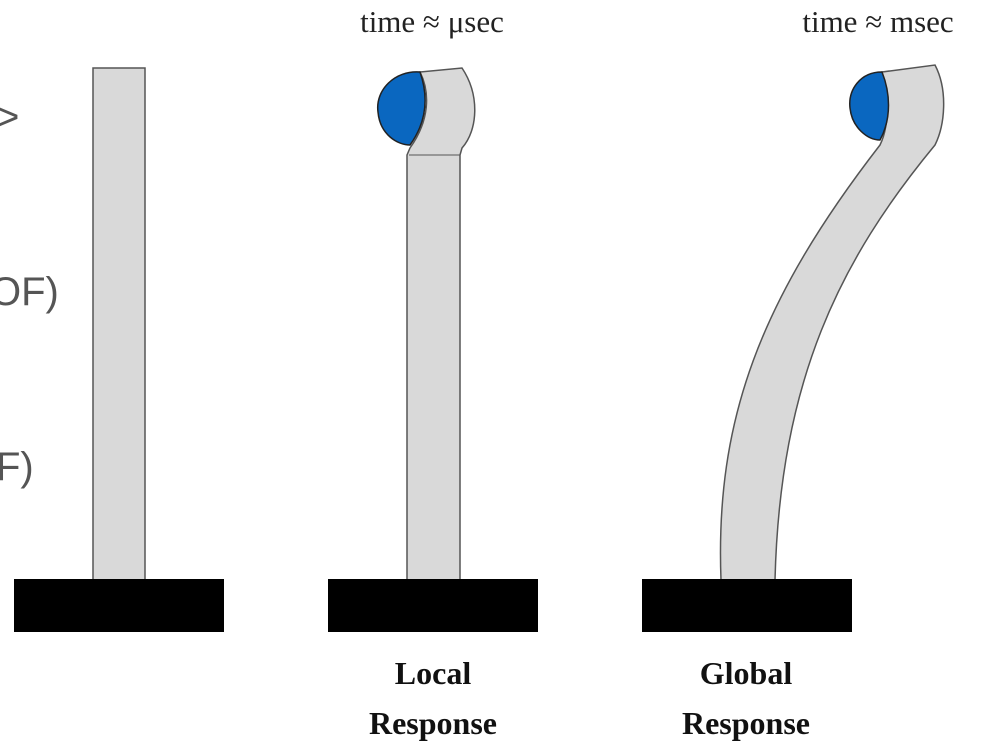 Image resolution: width=982 pixels, height=742 pixels. I want to click on side-label: F), so click(17, 467).